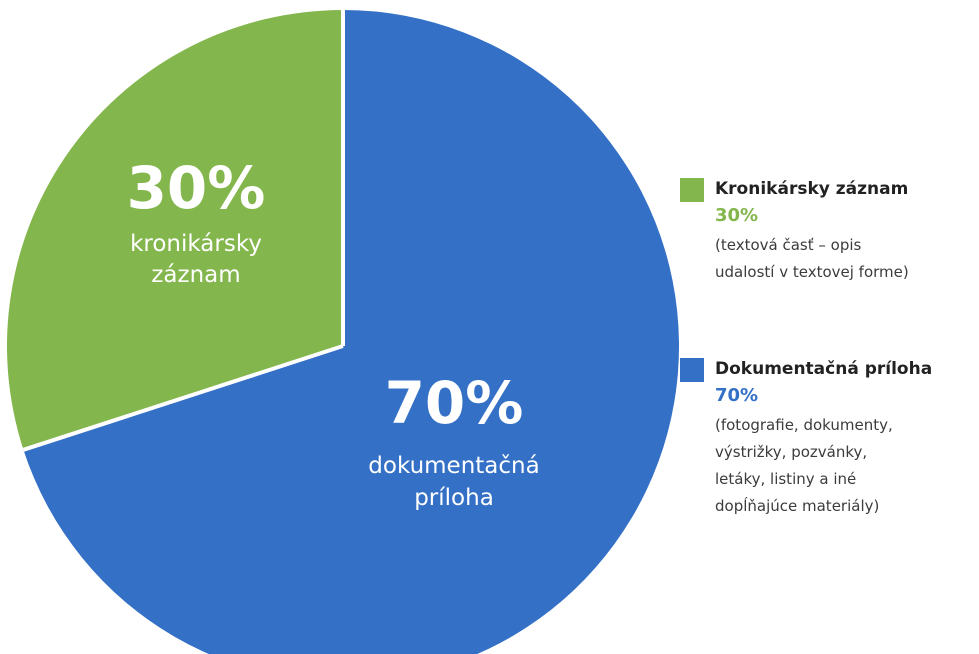 The height and width of the screenshot is (654, 979). What do you see at coordinates (824, 369) in the screenshot?
I see `legend-title-dokumentacna: Dokumentačná príloha` at bounding box center [824, 369].